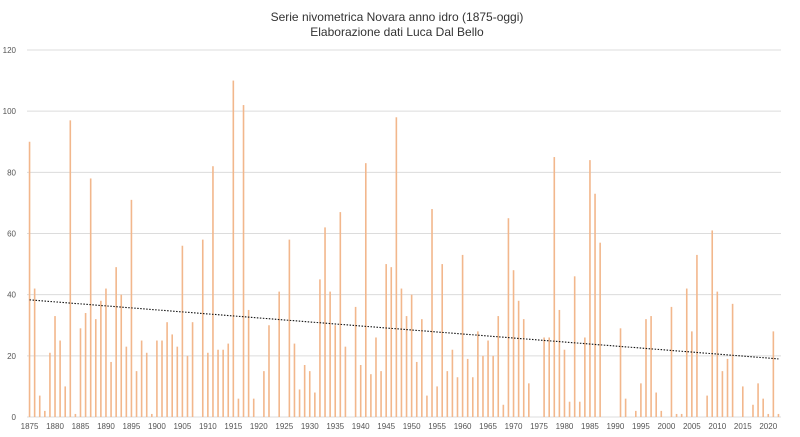  Describe the element at coordinates (514, 426) in the screenshot. I see `x-tick-label: 1970` at that location.